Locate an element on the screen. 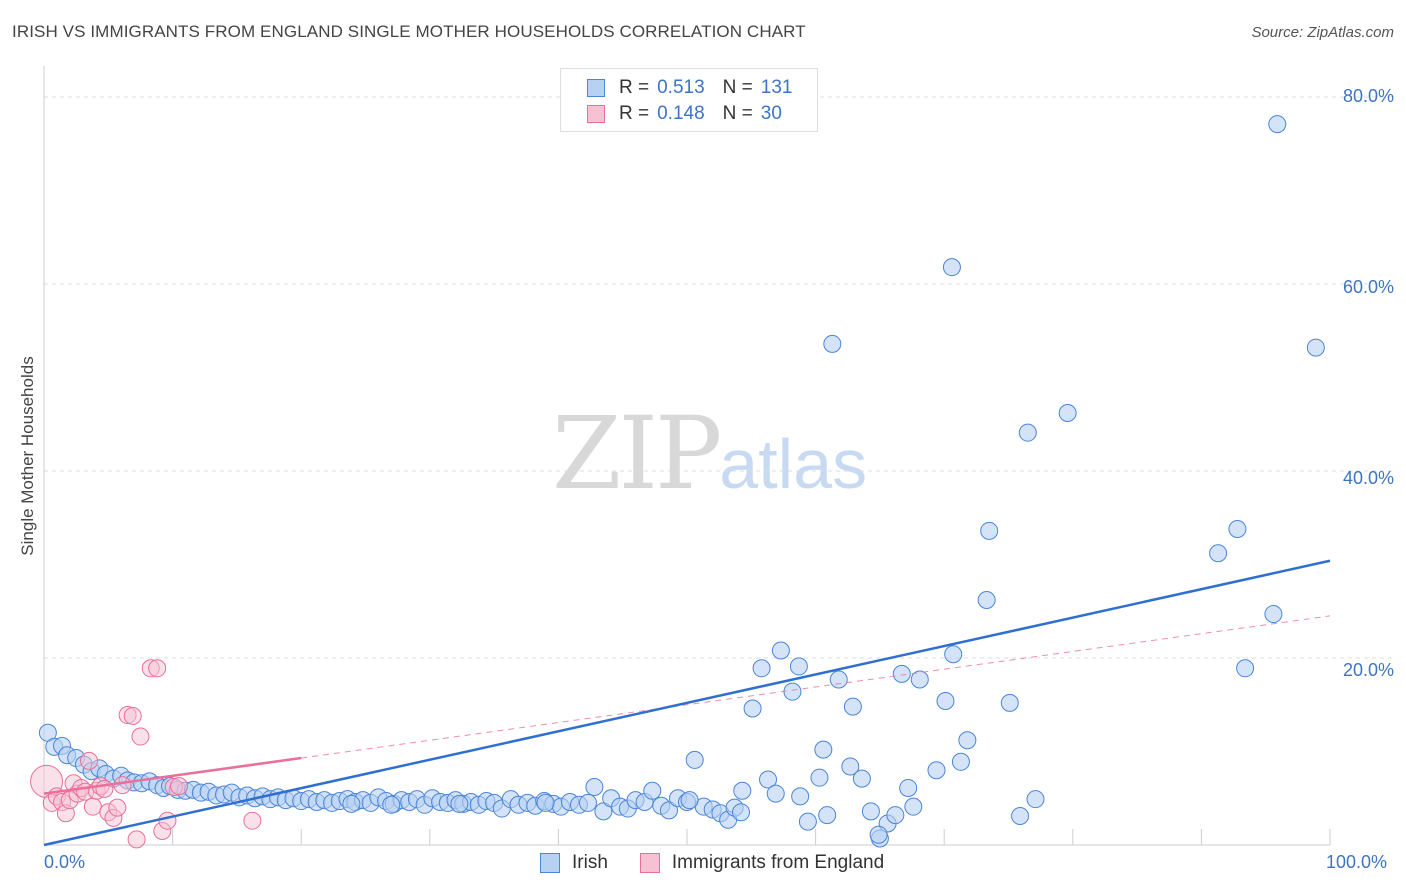 The image size is (1406, 892). series-legend: Irish Immigrants from England is located at coordinates (728, 863).